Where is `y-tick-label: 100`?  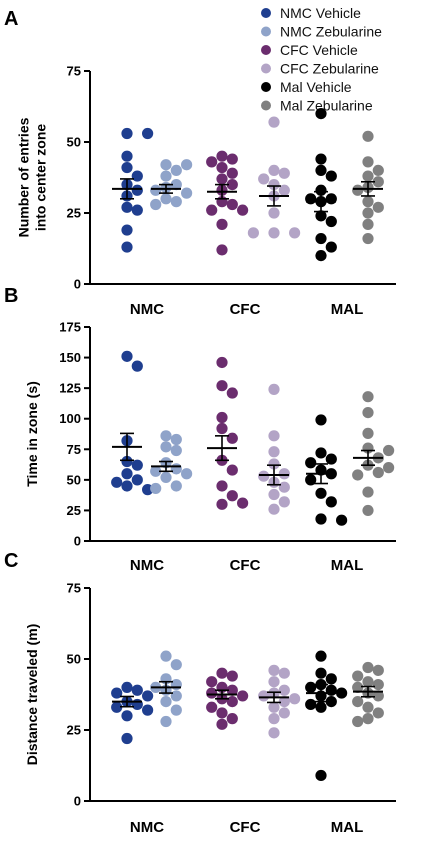 y-tick-label: 100 is located at coordinates (70, 418).